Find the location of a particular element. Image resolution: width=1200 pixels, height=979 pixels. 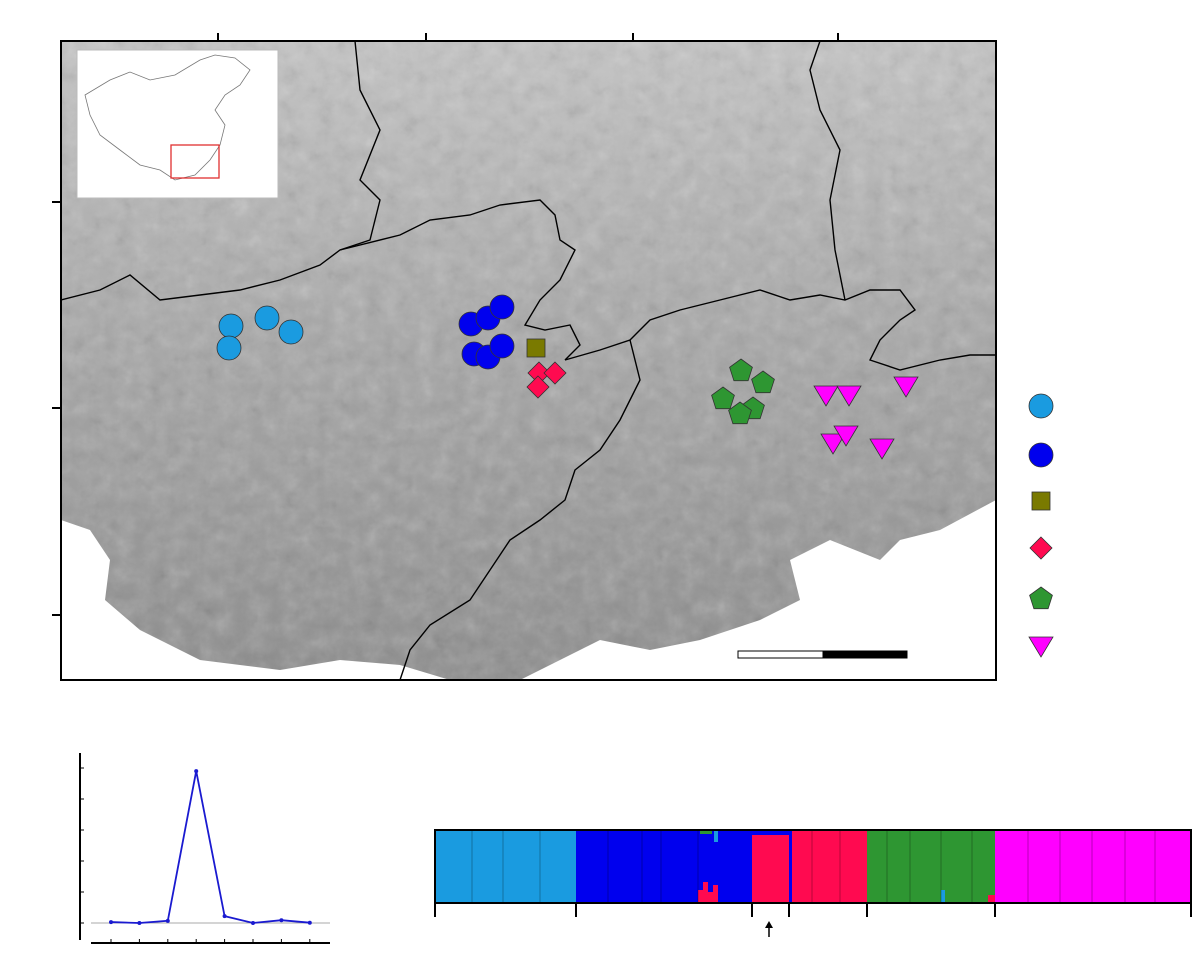

inset-map is located at coordinates (177, 124).